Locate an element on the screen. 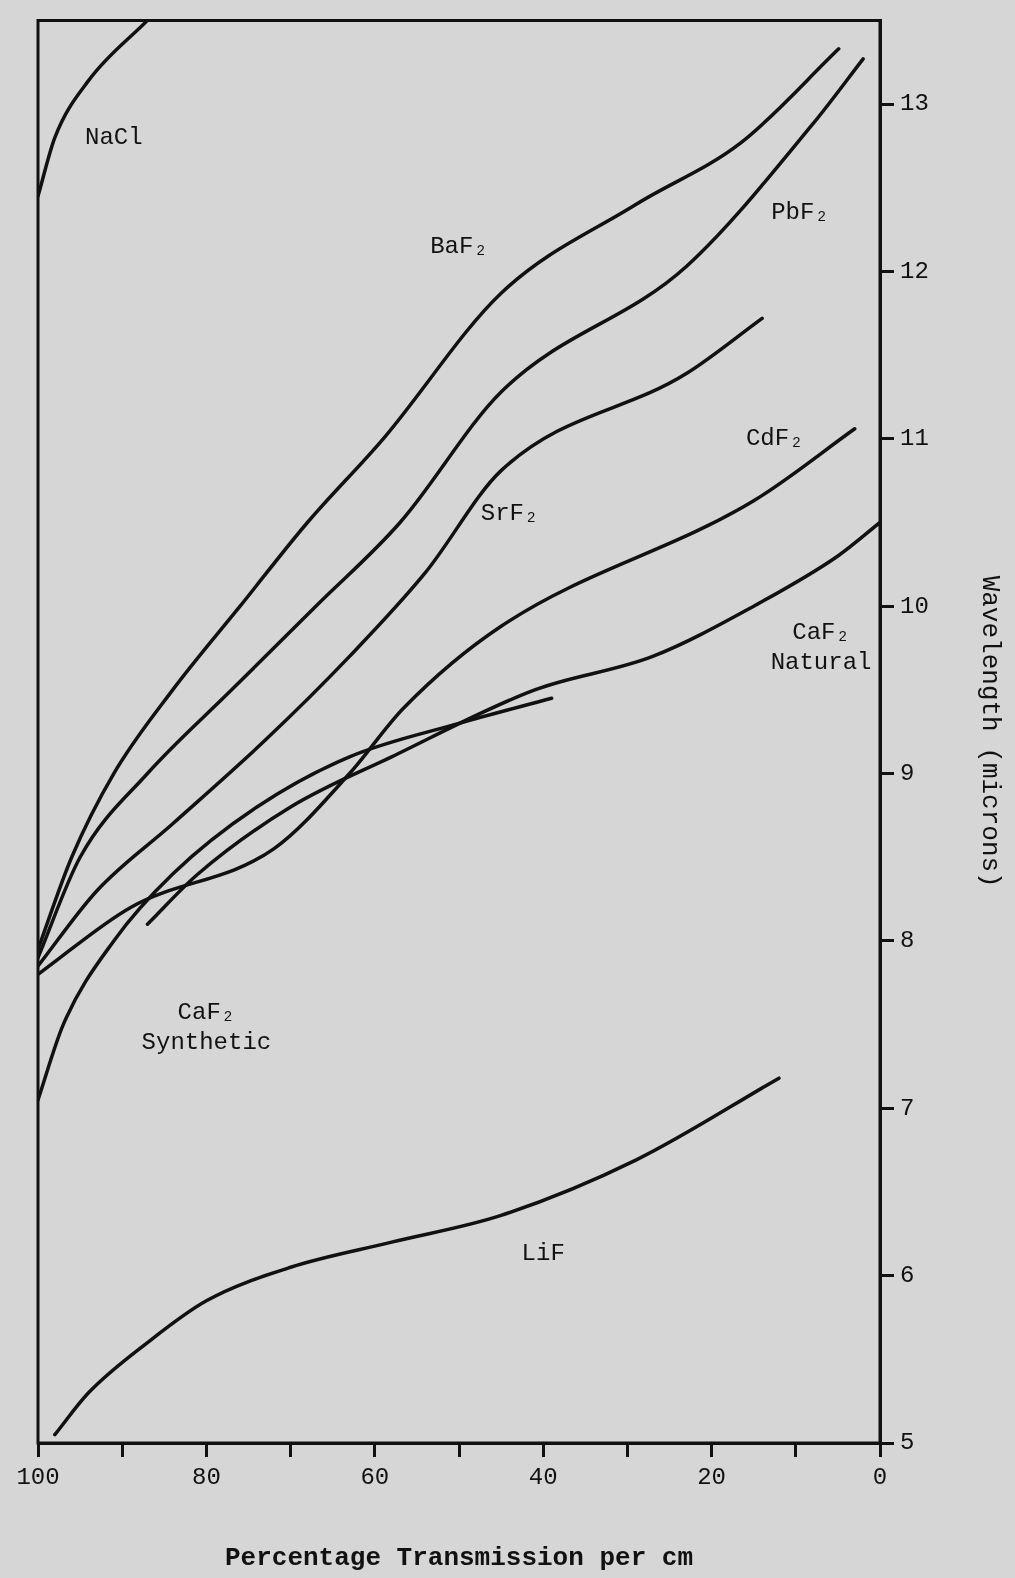 This screenshot has height=1578, width=1015. series-label: BaF₂ is located at coordinates (459, 246).